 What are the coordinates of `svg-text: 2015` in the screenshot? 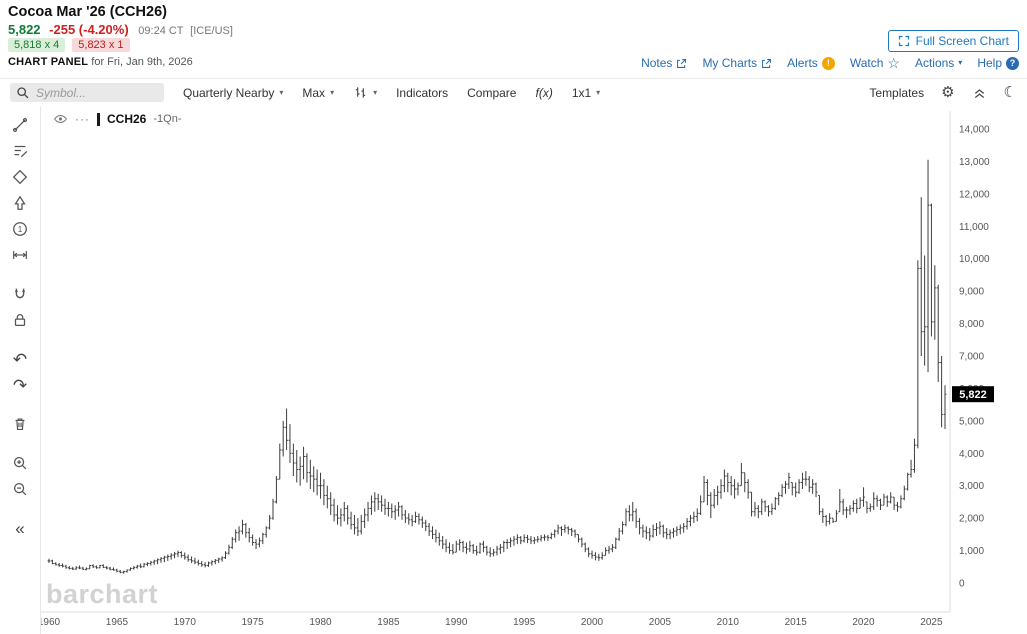 It's located at (796, 622).